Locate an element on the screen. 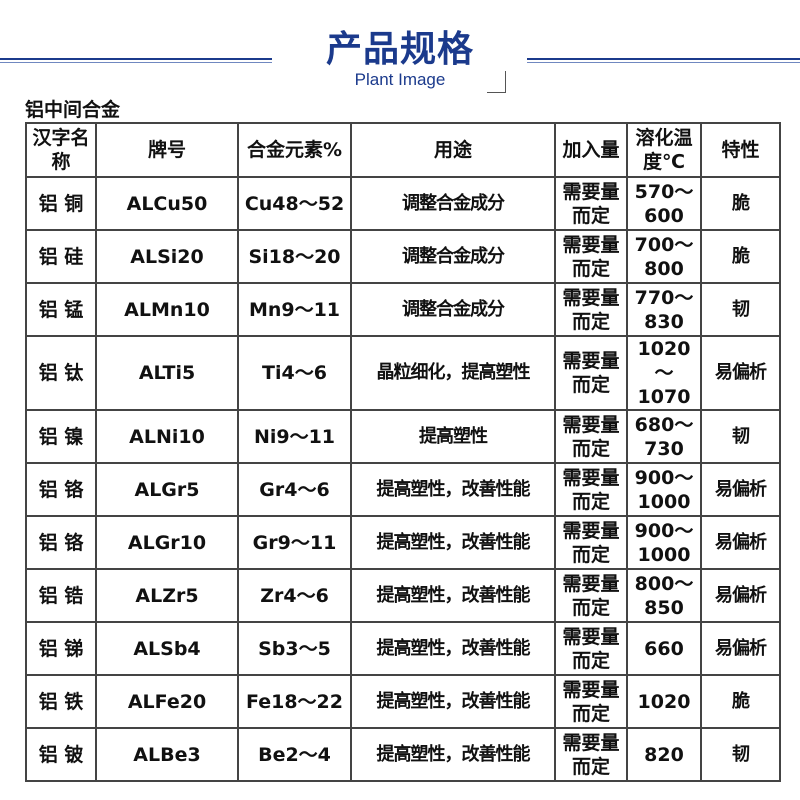 The image size is (800, 800). decorative-bracket is located at coordinates (496, 82).